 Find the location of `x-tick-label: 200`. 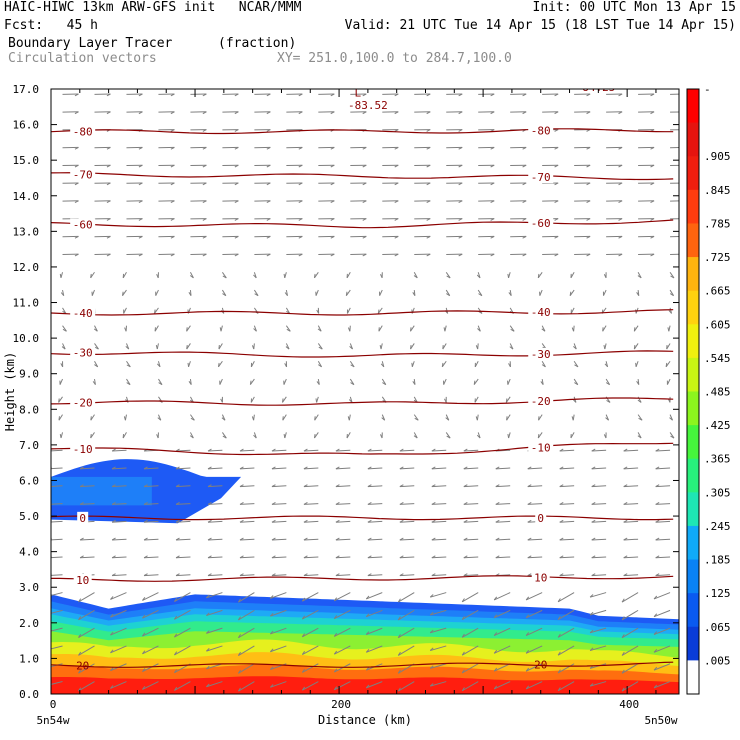

x-tick-label: 200 is located at coordinates (341, 704).